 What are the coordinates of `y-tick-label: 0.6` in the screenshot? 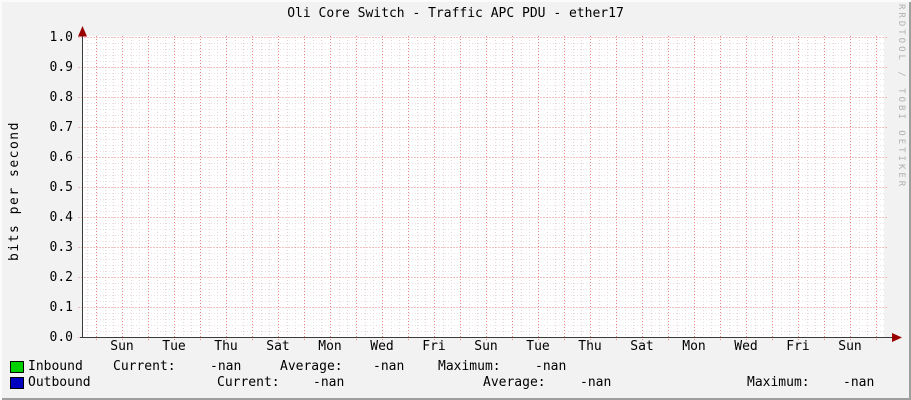 It's located at (61, 157).